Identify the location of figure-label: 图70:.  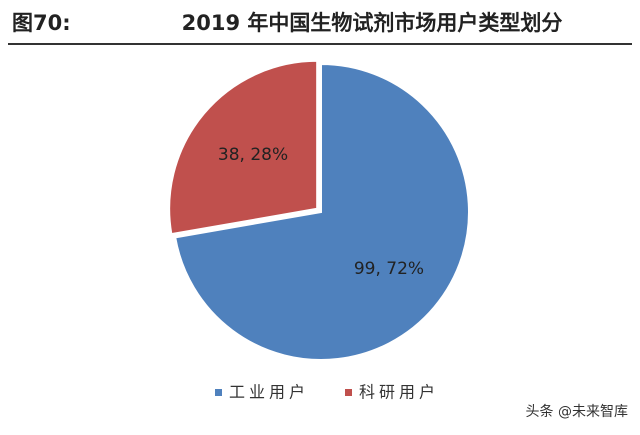
(41, 23).